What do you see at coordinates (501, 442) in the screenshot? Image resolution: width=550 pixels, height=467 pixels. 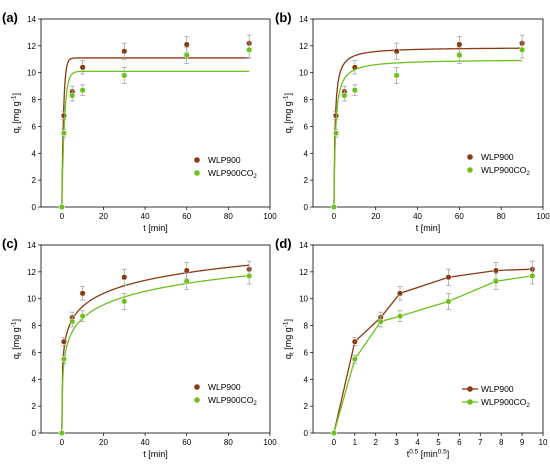 I see `x-tick-label: 8` at bounding box center [501, 442].